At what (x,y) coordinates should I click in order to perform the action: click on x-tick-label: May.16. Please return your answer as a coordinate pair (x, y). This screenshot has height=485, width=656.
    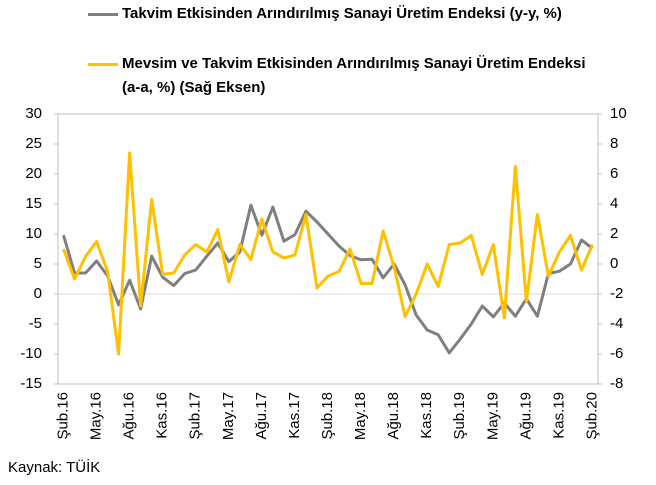
    Looking at the image, I should click on (96, 416).